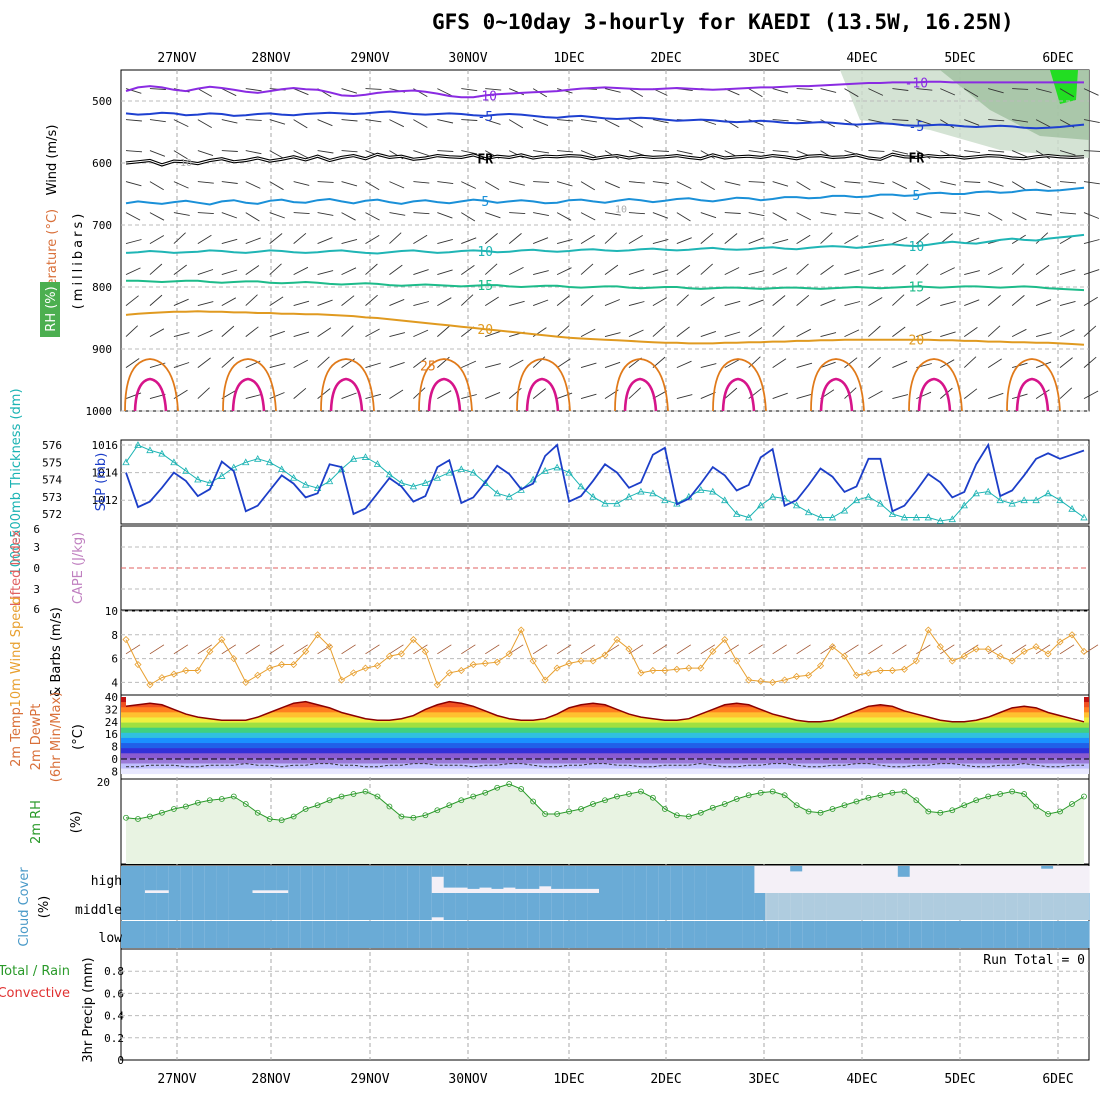 This screenshot has width=1100, height=1100. Describe the element at coordinates (270, 58) in the screenshot. I see `date-label-top: 28NOV` at that location.